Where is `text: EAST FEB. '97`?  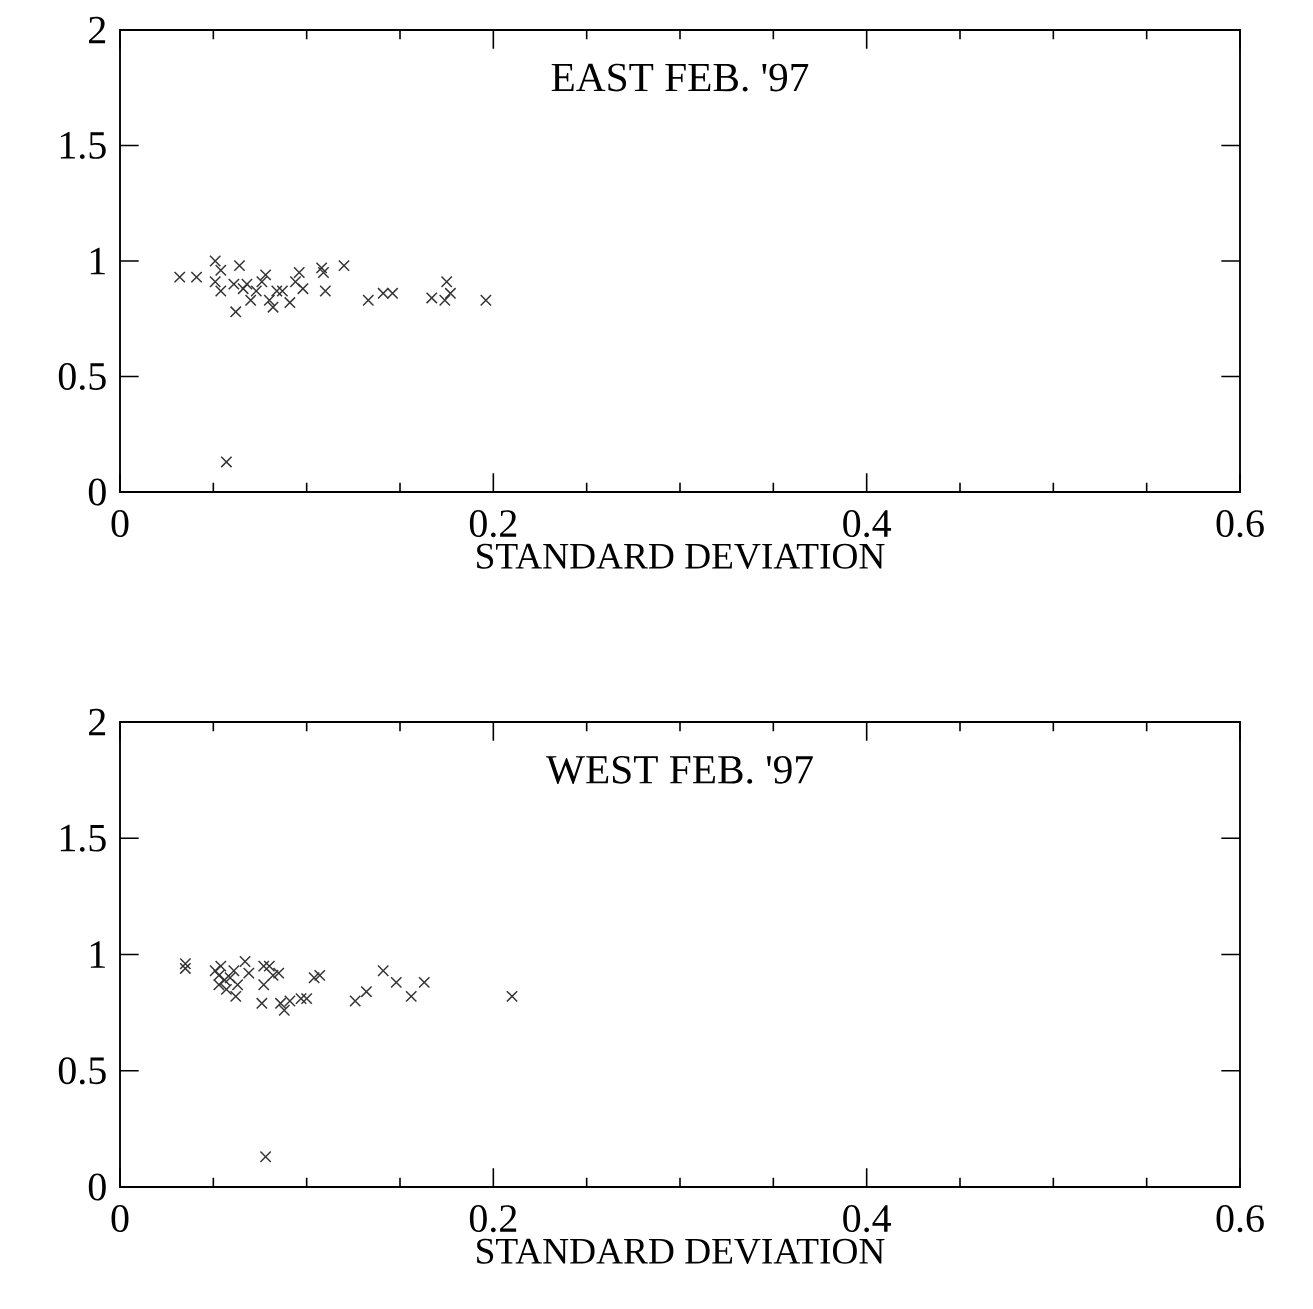
text: EAST FEB. '97 is located at coordinates (680, 77).